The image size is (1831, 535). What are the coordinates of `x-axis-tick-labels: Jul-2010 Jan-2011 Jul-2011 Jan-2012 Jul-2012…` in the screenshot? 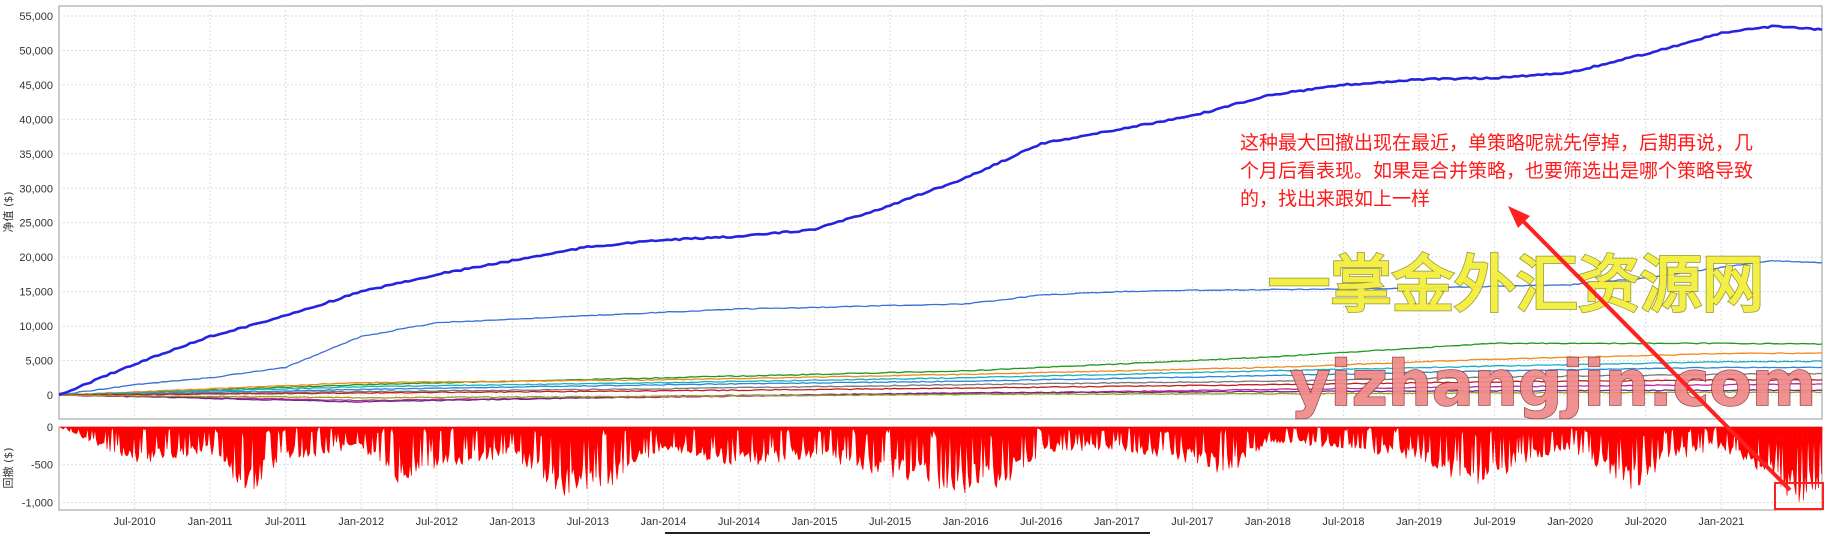 It's located at (928, 522).